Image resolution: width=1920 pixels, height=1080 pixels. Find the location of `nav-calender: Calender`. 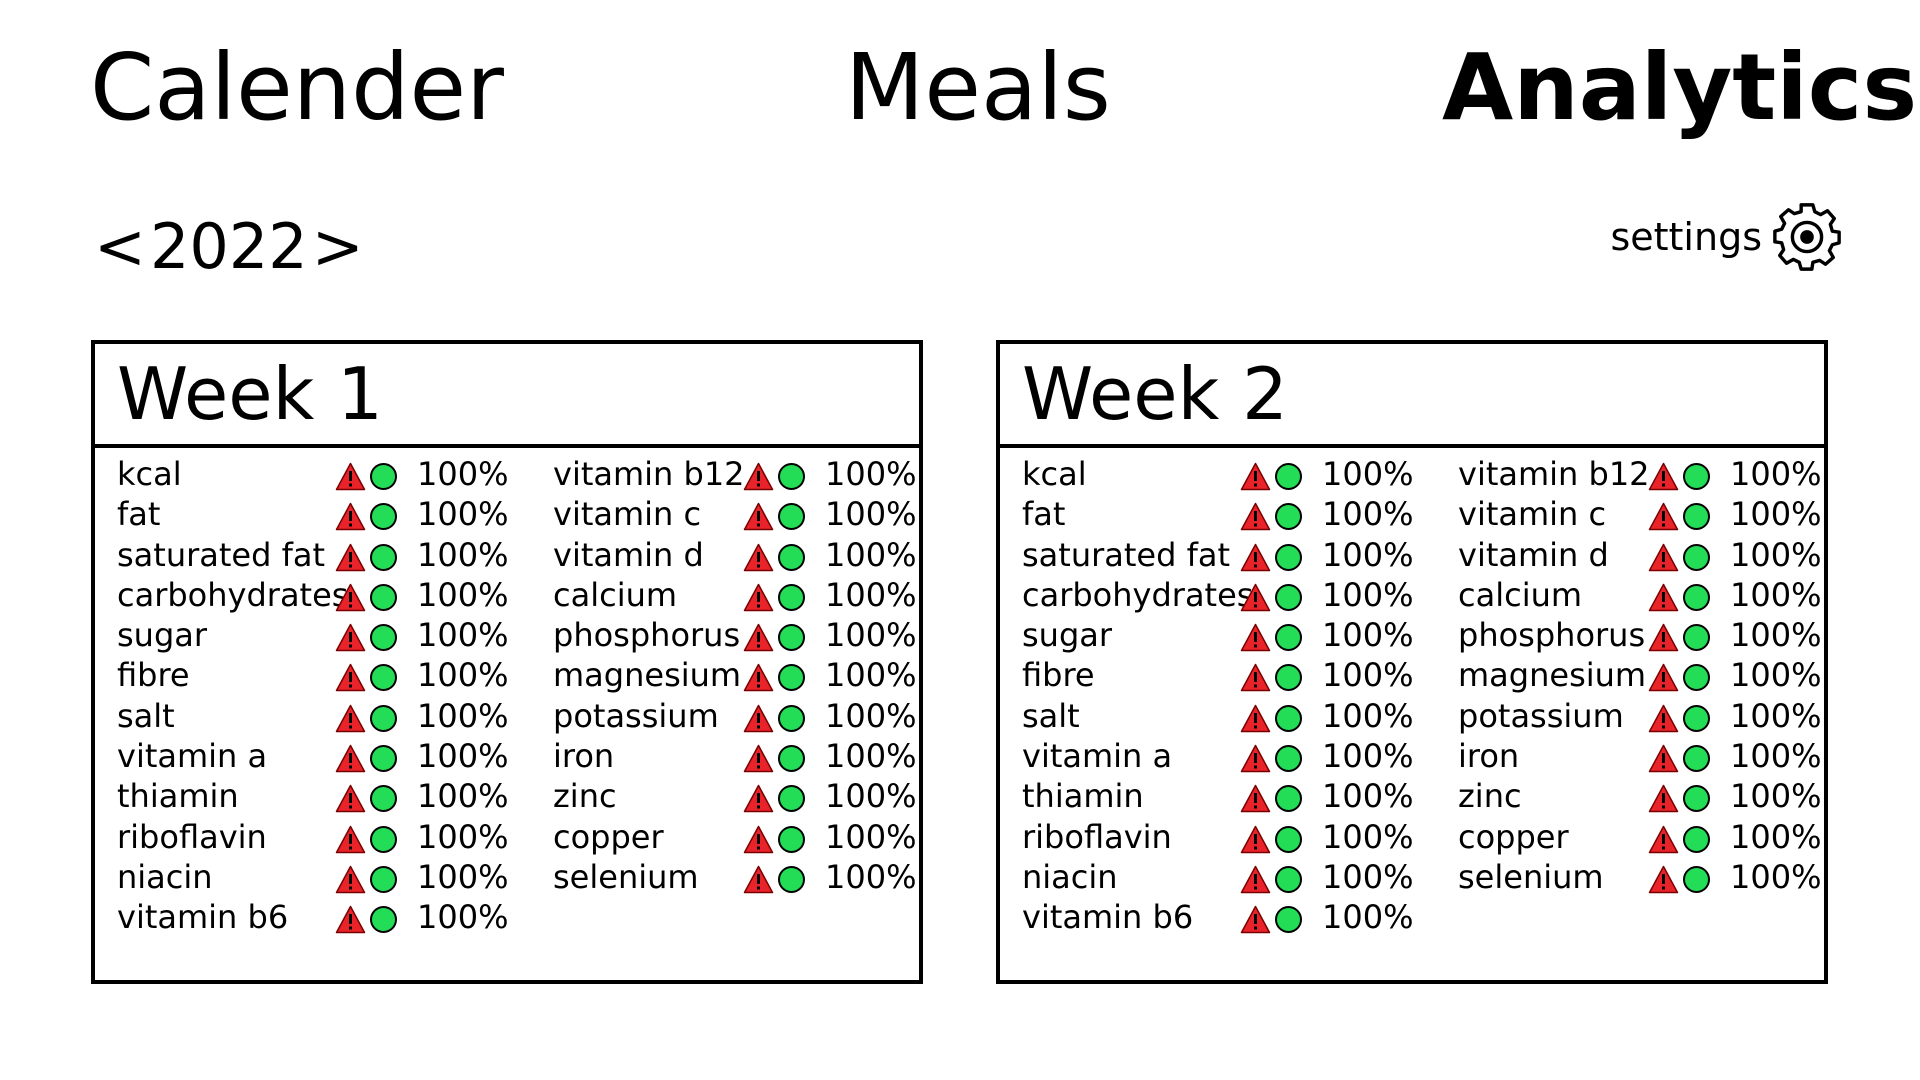

nav-calender: Calender is located at coordinates (297, 87).